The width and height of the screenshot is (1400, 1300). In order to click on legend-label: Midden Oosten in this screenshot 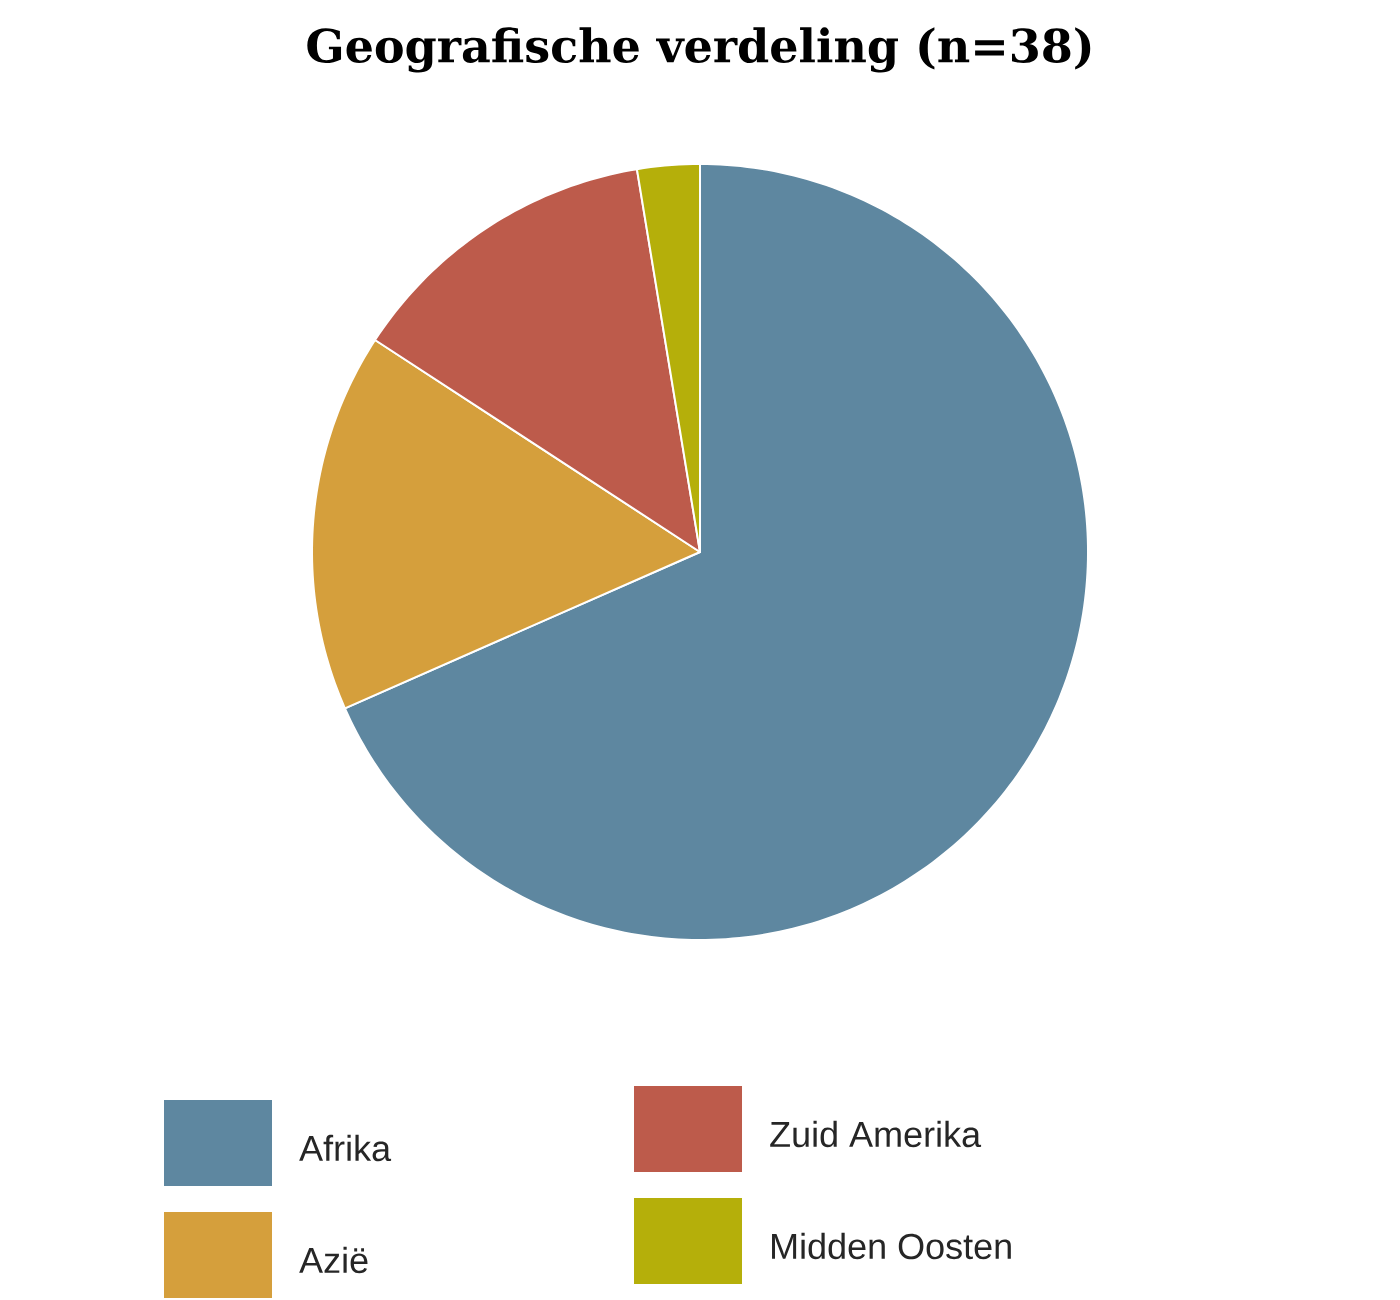, I will do `click(891, 1246)`.